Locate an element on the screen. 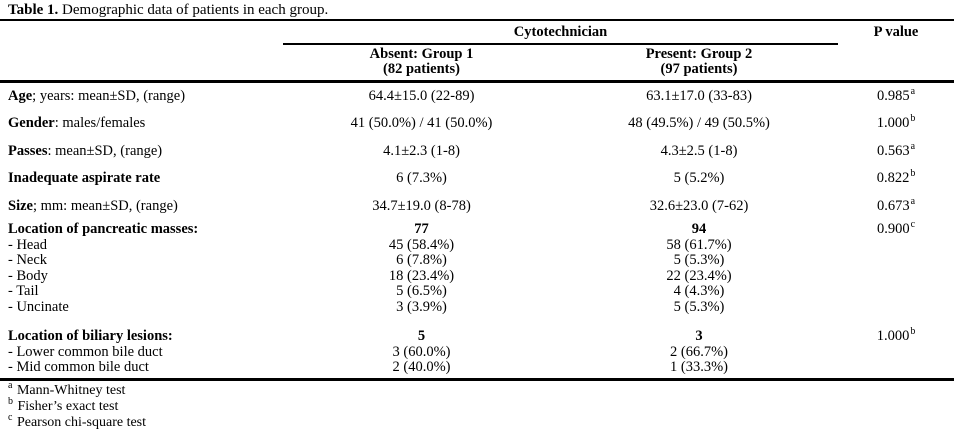 The width and height of the screenshot is (954, 437). group2-value: 94 is located at coordinates (699, 229).